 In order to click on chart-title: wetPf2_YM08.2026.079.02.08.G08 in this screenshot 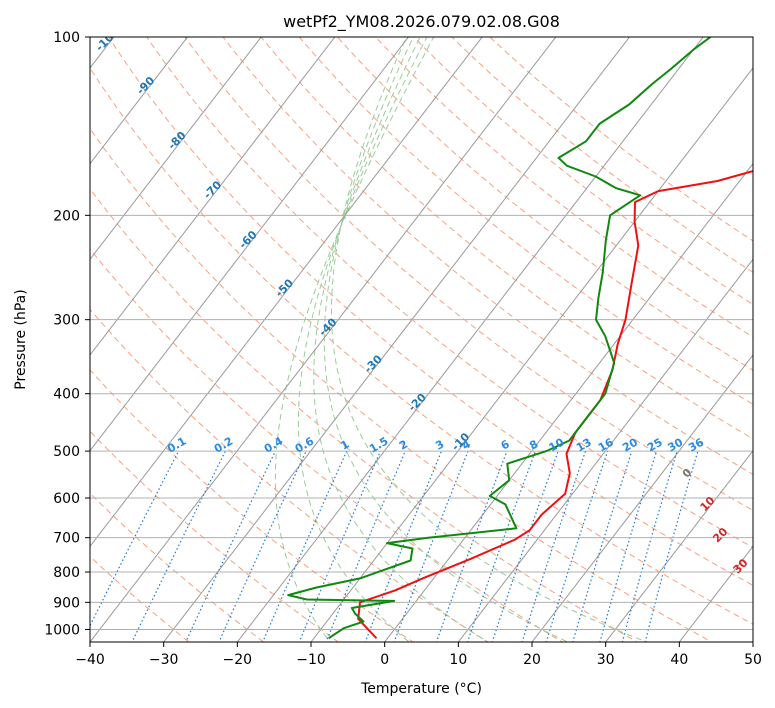, I will do `click(421, 22)`.